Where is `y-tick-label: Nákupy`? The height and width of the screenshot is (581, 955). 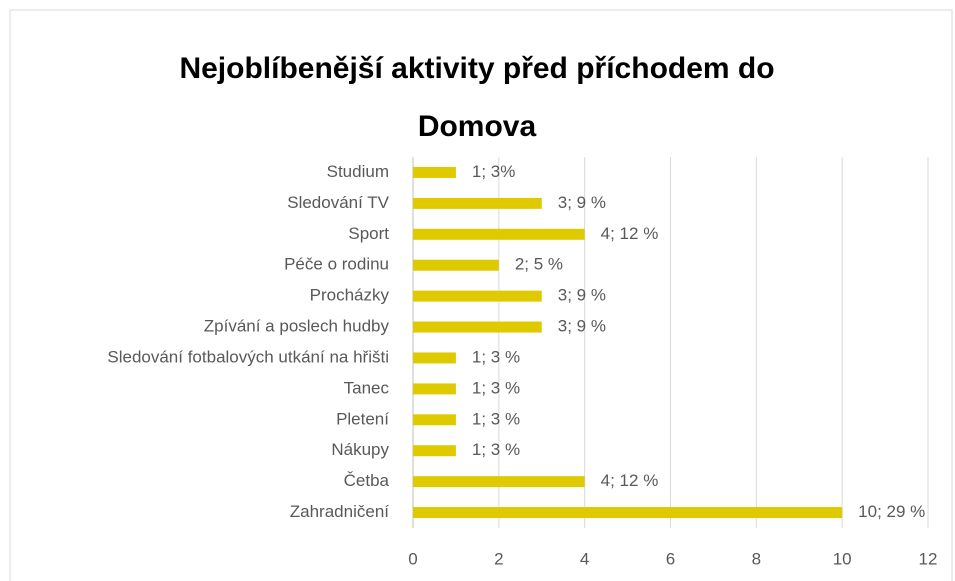
y-tick-label: Nákupy is located at coordinates (360, 449).